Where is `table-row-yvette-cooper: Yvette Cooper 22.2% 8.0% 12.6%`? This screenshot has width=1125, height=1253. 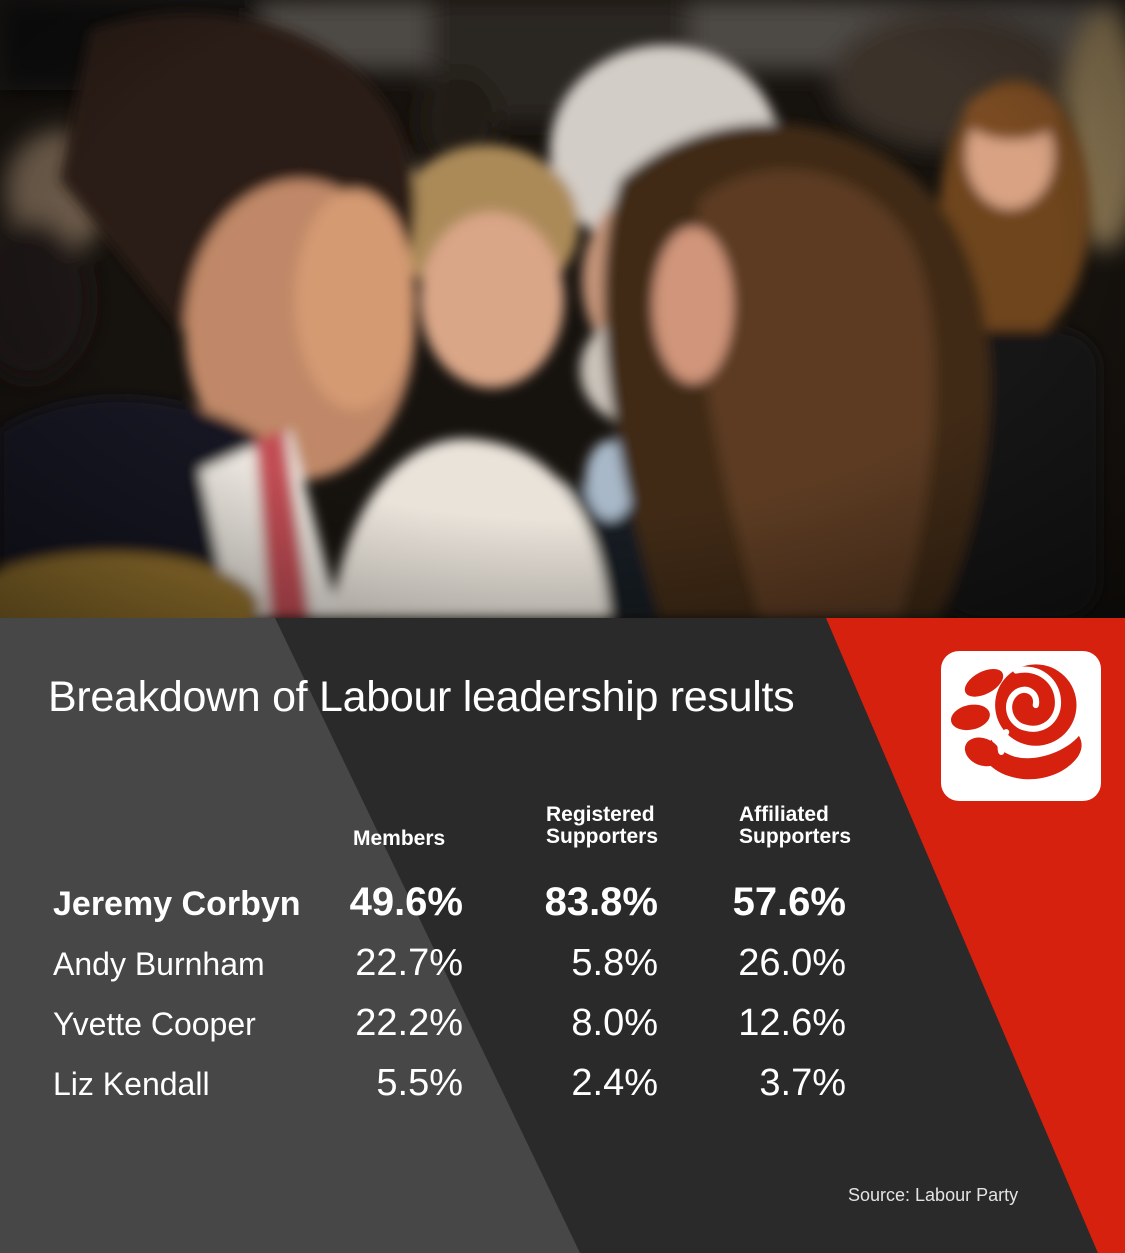 table-row-yvette-cooper: Yvette Cooper 22.2% 8.0% 12.6% is located at coordinates (562, 1023).